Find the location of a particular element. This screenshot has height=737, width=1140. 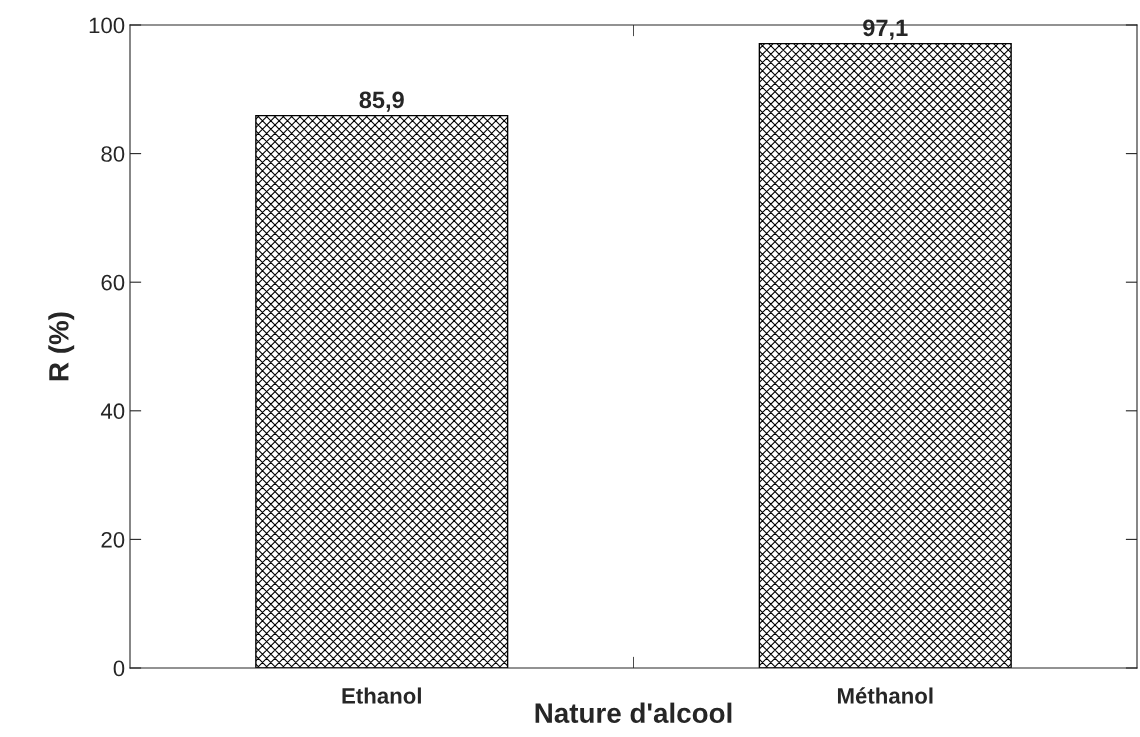

data-label: 97,1 is located at coordinates (885, 29).